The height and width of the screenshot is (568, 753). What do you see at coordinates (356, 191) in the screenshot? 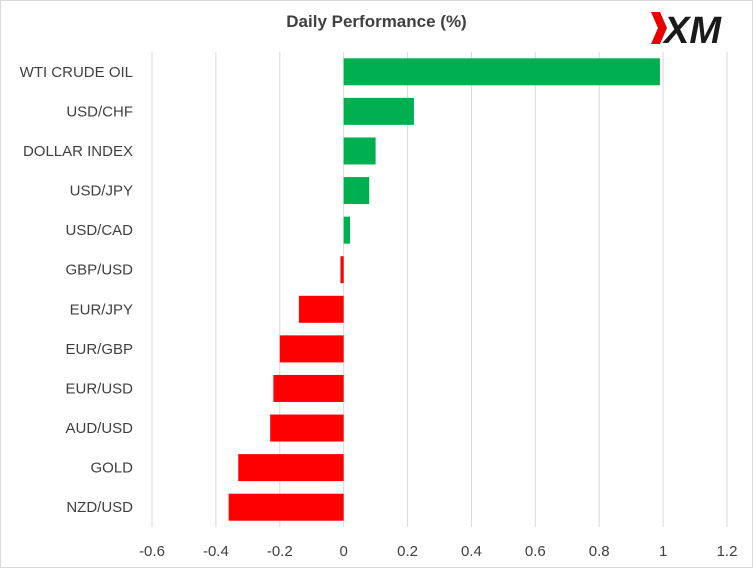
I see `bar-usd-jpy` at bounding box center [356, 191].